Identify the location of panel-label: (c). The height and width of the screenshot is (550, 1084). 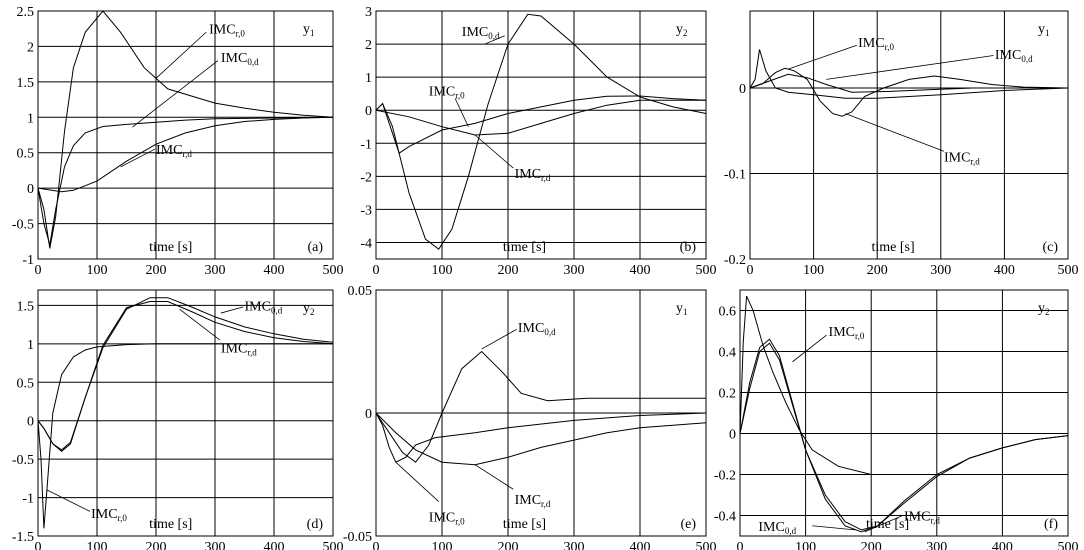
(1050, 247).